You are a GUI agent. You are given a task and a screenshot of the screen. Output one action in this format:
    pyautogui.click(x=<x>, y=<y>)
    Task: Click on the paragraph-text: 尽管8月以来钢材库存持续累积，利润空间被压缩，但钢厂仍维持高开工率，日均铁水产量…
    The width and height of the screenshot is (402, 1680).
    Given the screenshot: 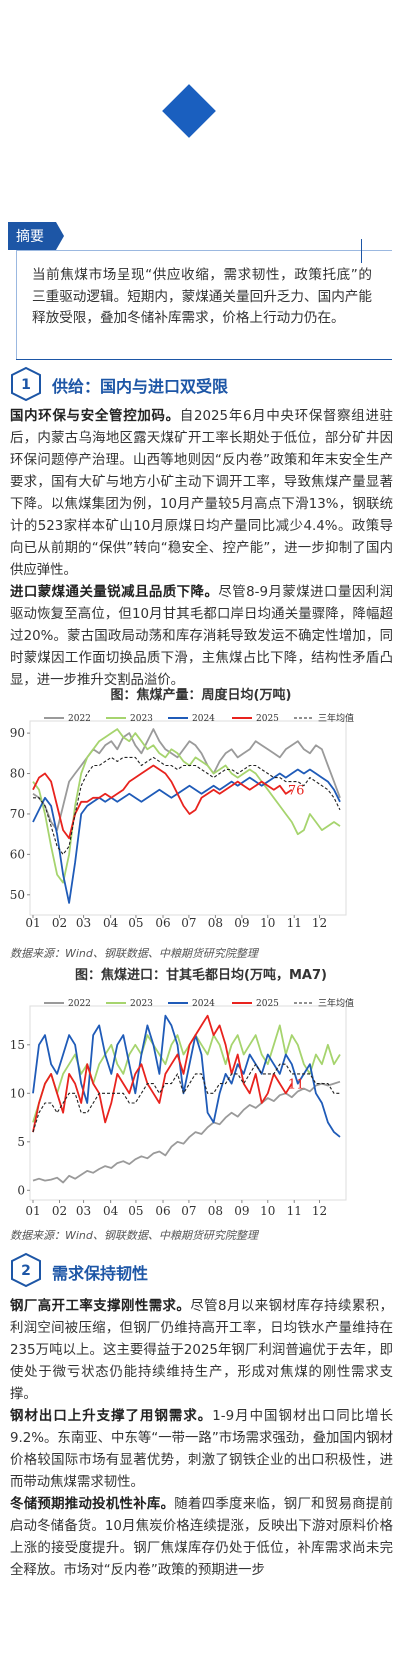 What is the action you would take?
    pyautogui.click(x=202, y=1350)
    